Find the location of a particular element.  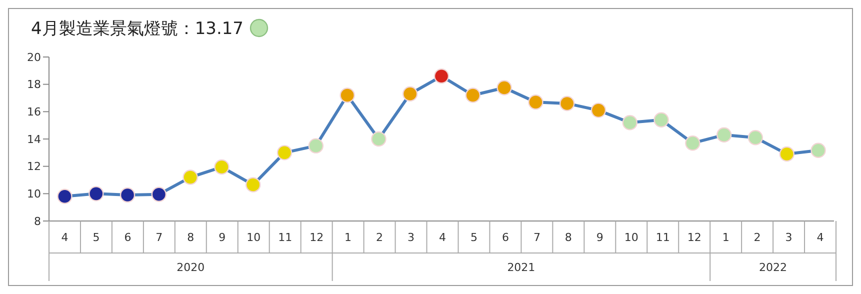

y-tick-label: 20 is located at coordinates (34, 57).